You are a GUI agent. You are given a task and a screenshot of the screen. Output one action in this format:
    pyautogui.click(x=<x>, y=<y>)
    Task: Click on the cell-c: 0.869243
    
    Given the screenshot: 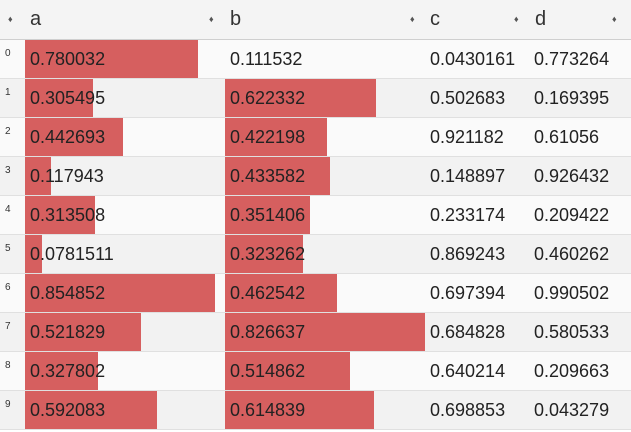 What is the action you would take?
    pyautogui.click(x=468, y=254)
    